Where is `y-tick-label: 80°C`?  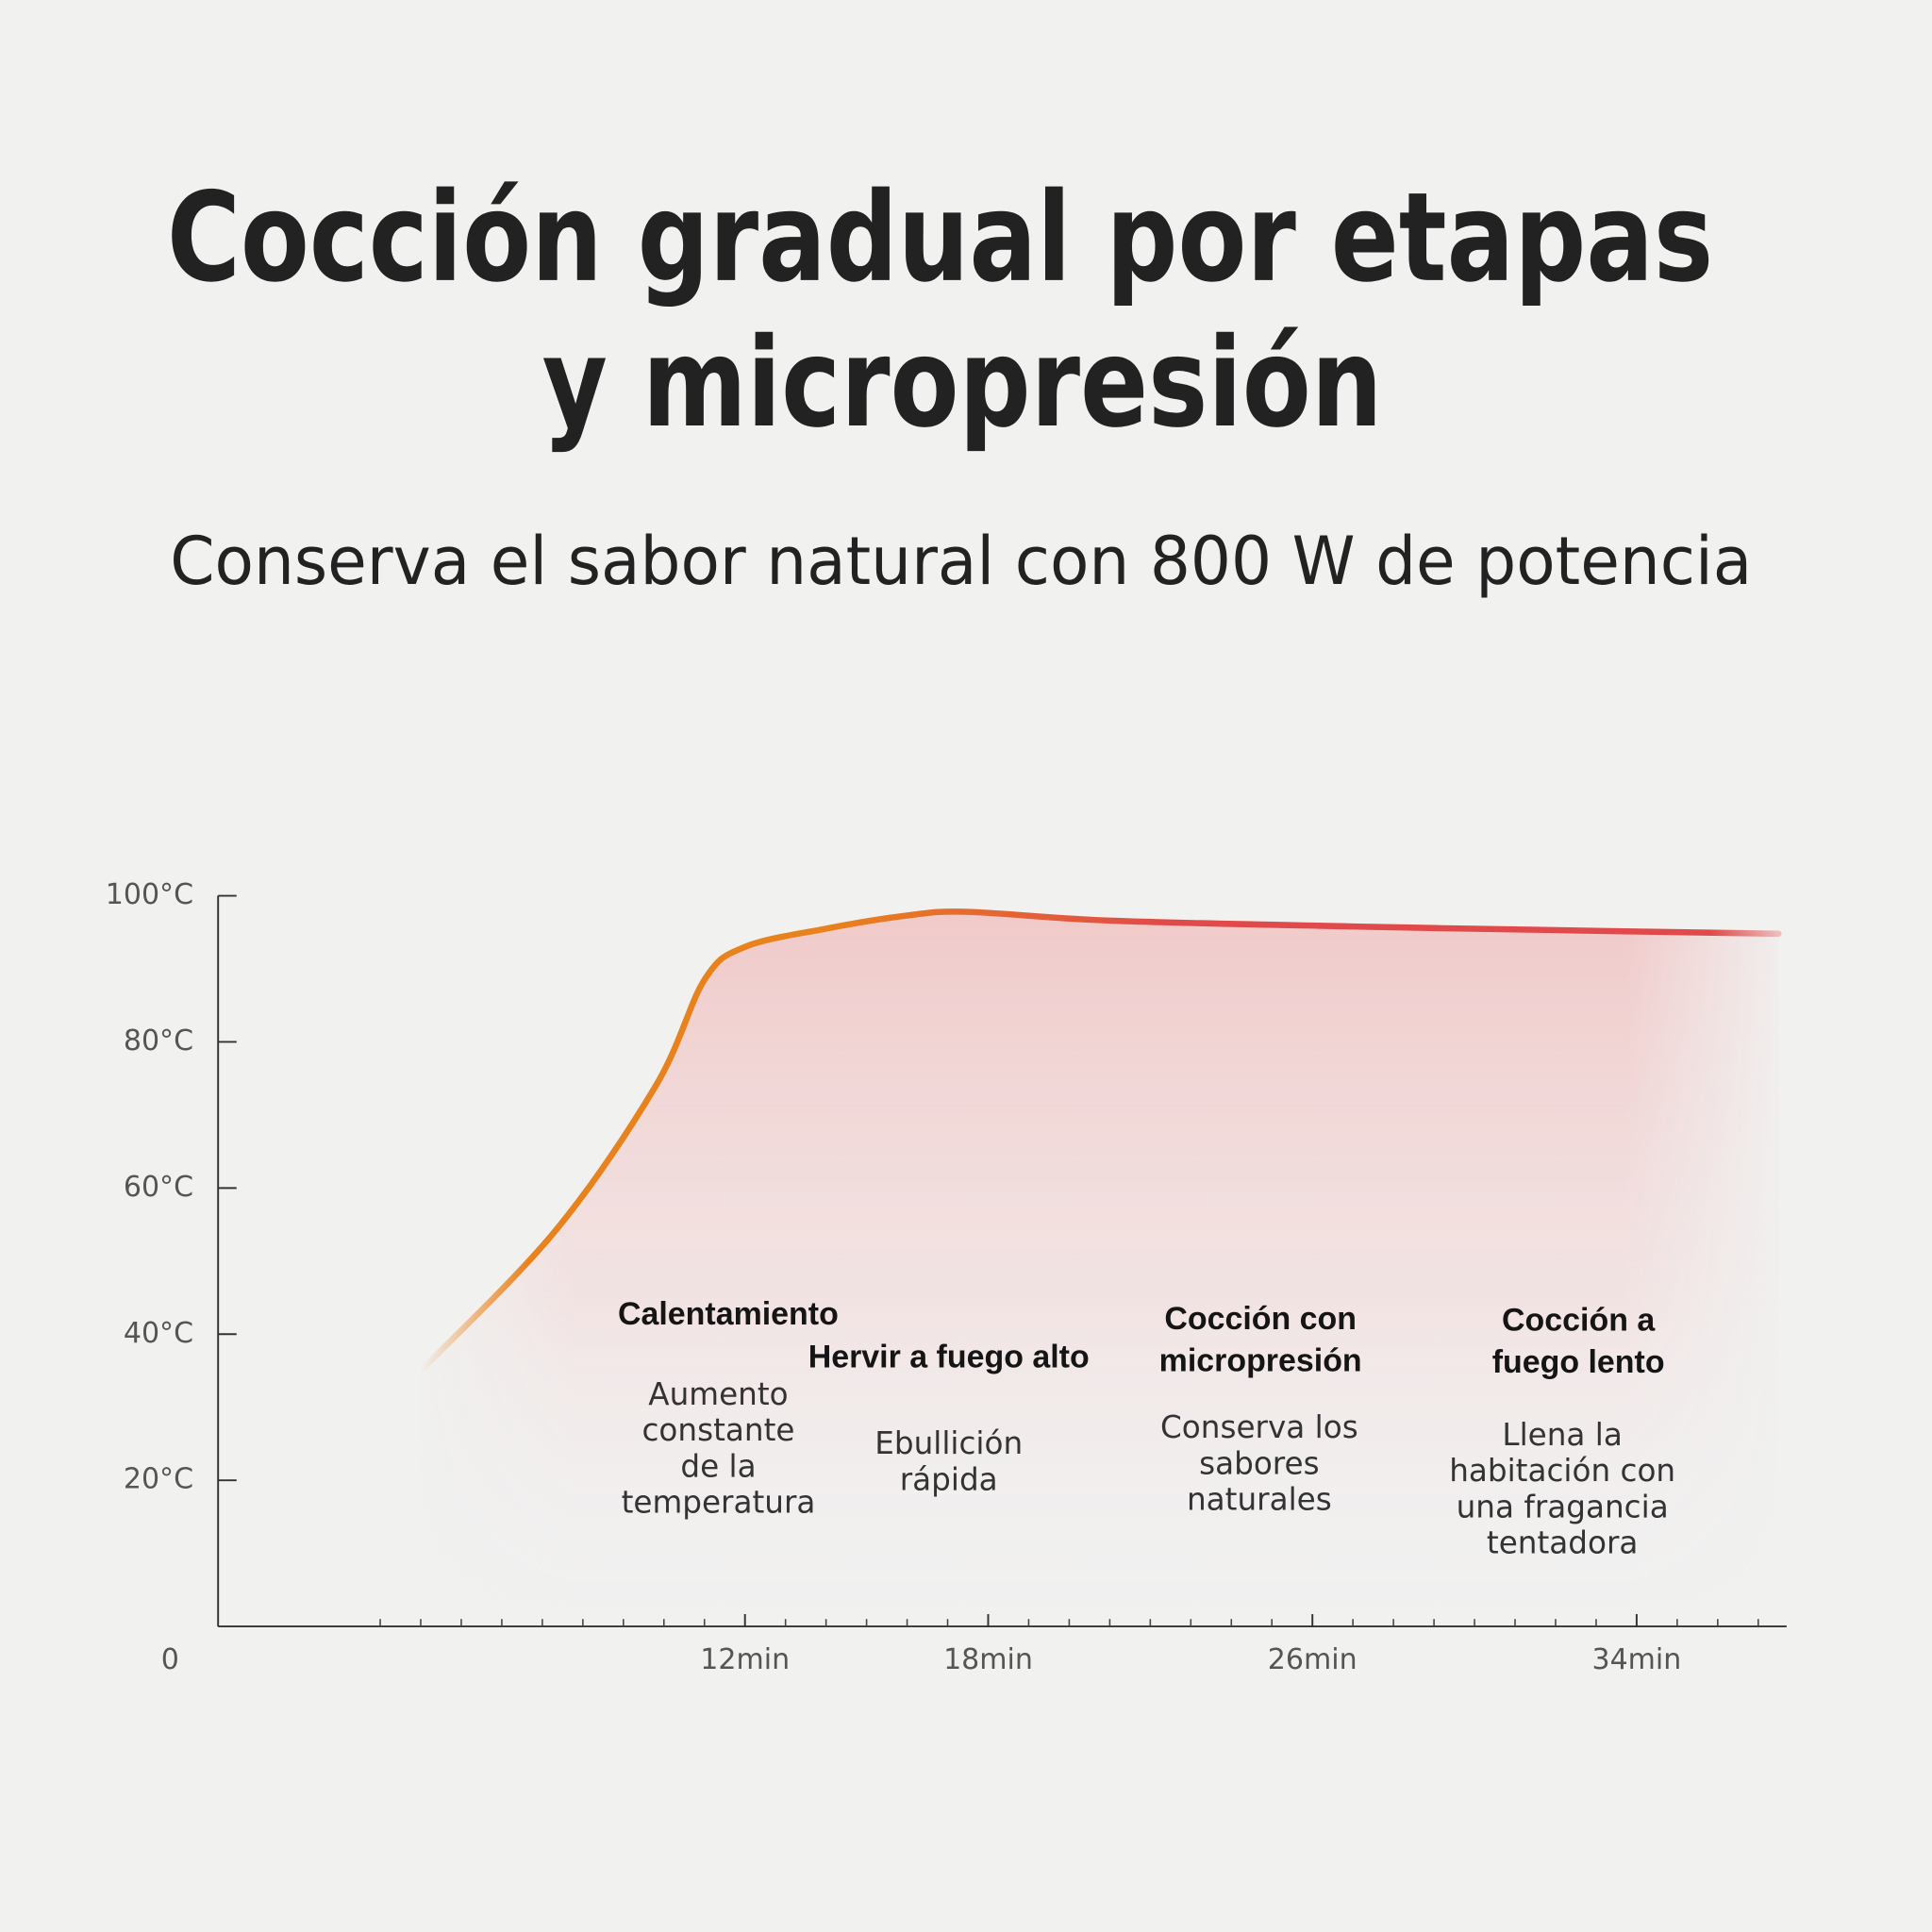 y-tick-label: 80°C is located at coordinates (159, 1041).